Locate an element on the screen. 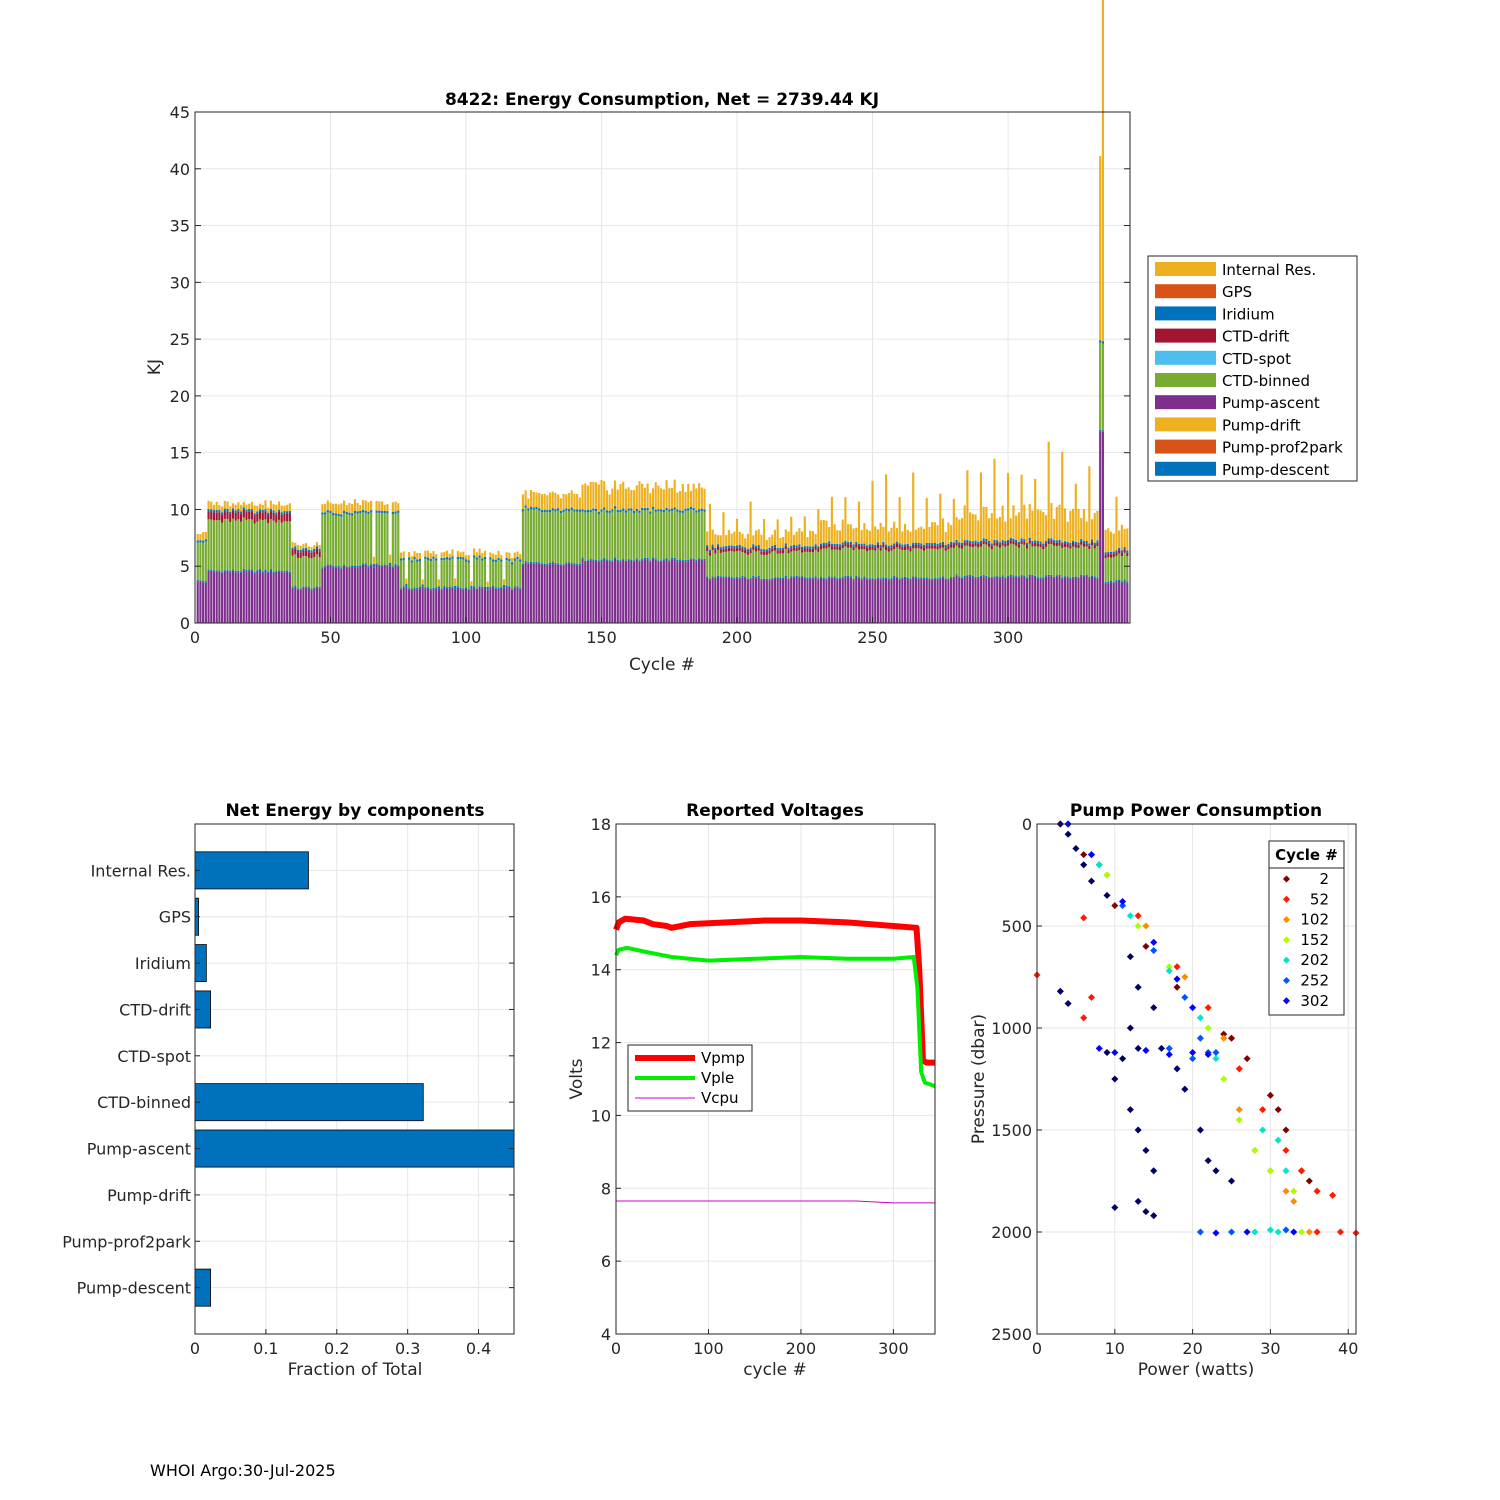  energy-legend-label: Pump-prof2park is located at coordinates (1282, 448).